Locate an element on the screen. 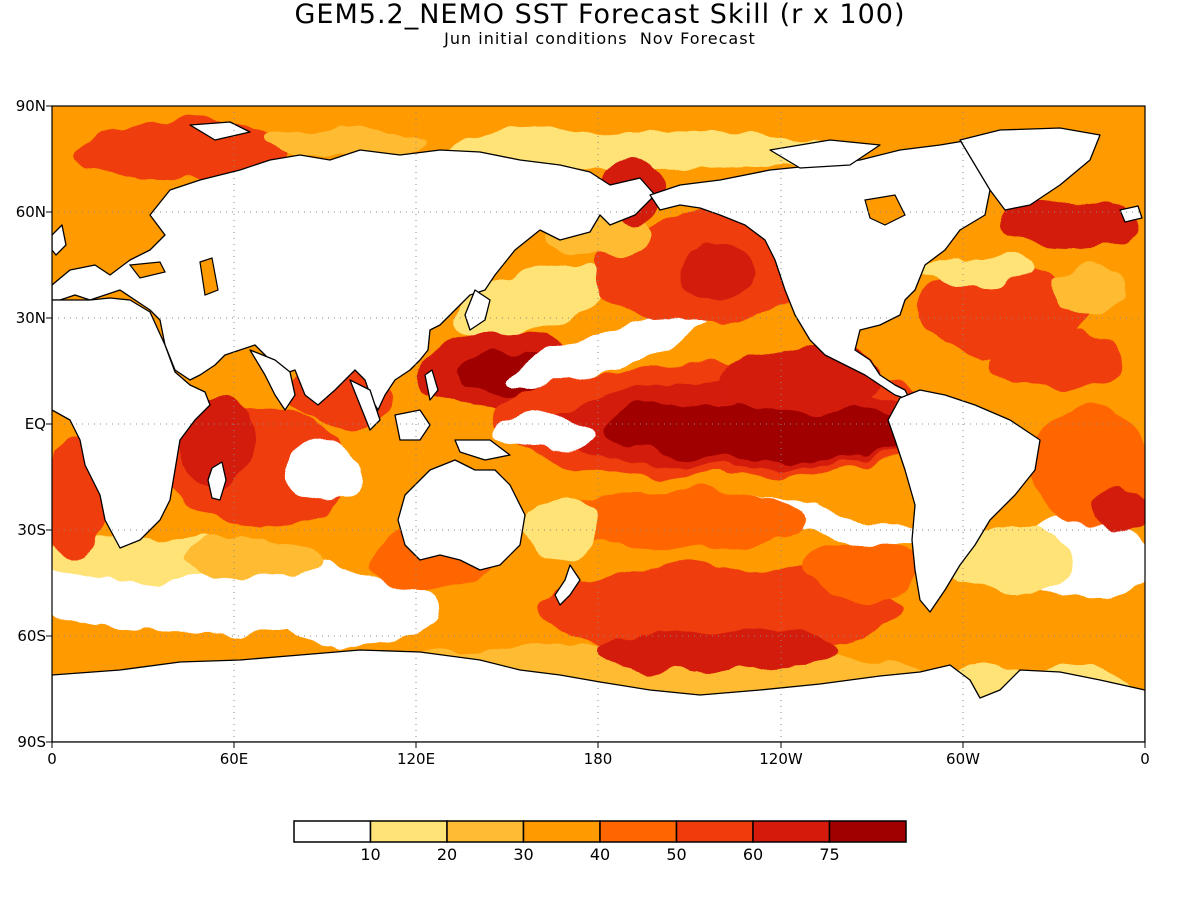  land-japan is located at coordinates (477, 310).